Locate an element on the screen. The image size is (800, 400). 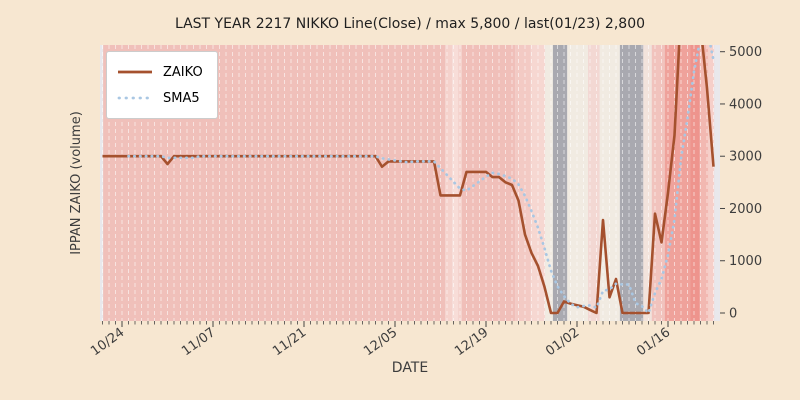
legend-label-zaiko: ZAIKO is located at coordinates (183, 72).